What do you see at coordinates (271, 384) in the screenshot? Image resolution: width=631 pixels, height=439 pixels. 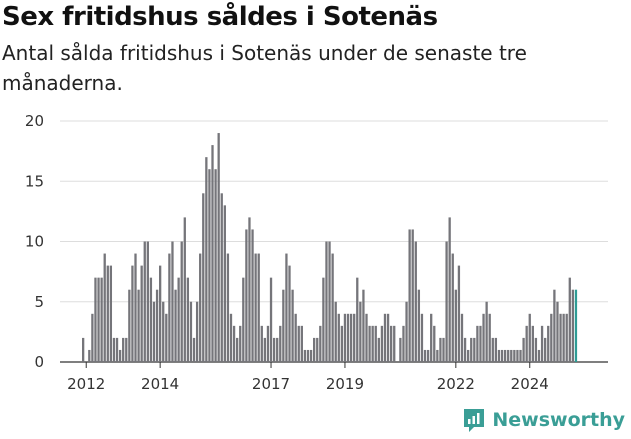 I see `x-tick-label: 2017` at bounding box center [271, 384].